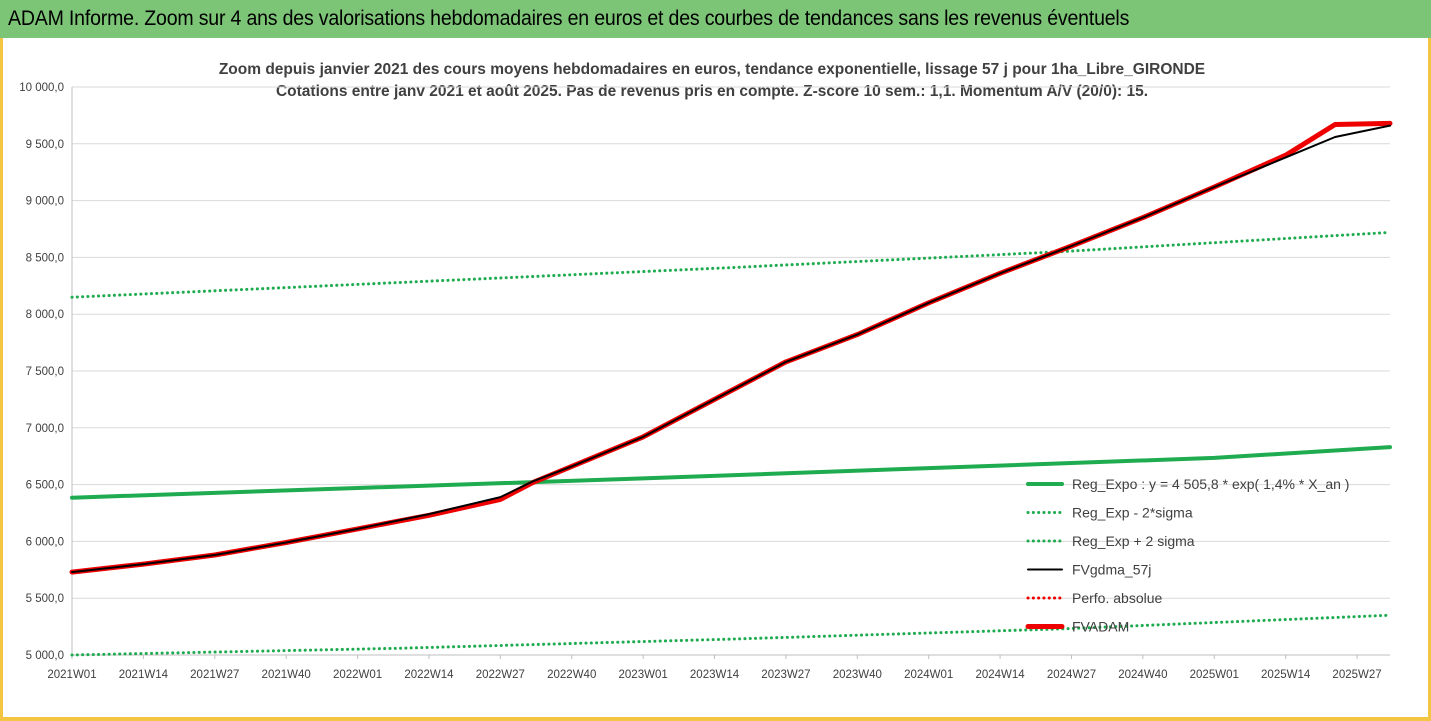 This screenshot has width=1431, height=721. Describe the element at coordinates (1111, 570) in the screenshot. I see `legend-label: FVgdma_57j` at that location.